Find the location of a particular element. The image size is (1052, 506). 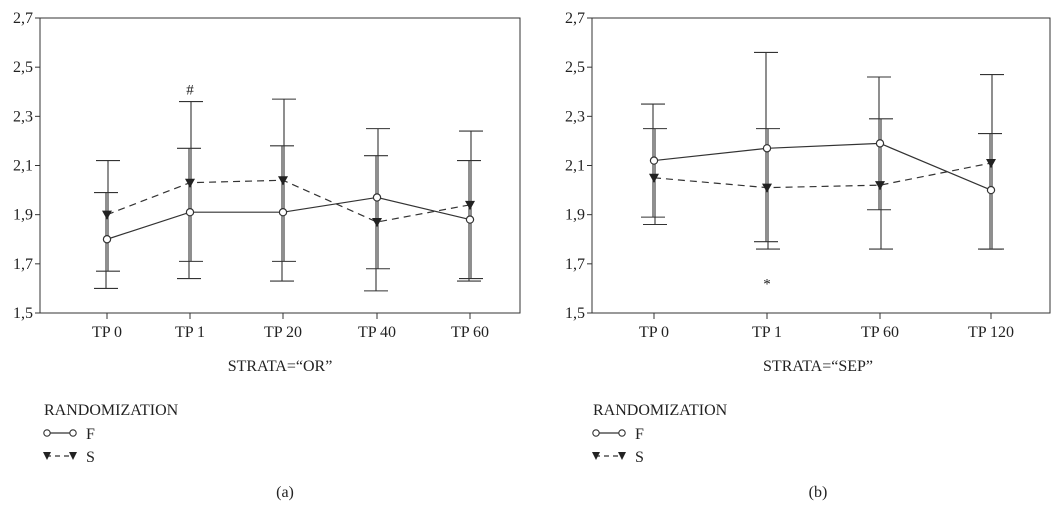

x-tick-label: TP 20 is located at coordinates (283, 332).